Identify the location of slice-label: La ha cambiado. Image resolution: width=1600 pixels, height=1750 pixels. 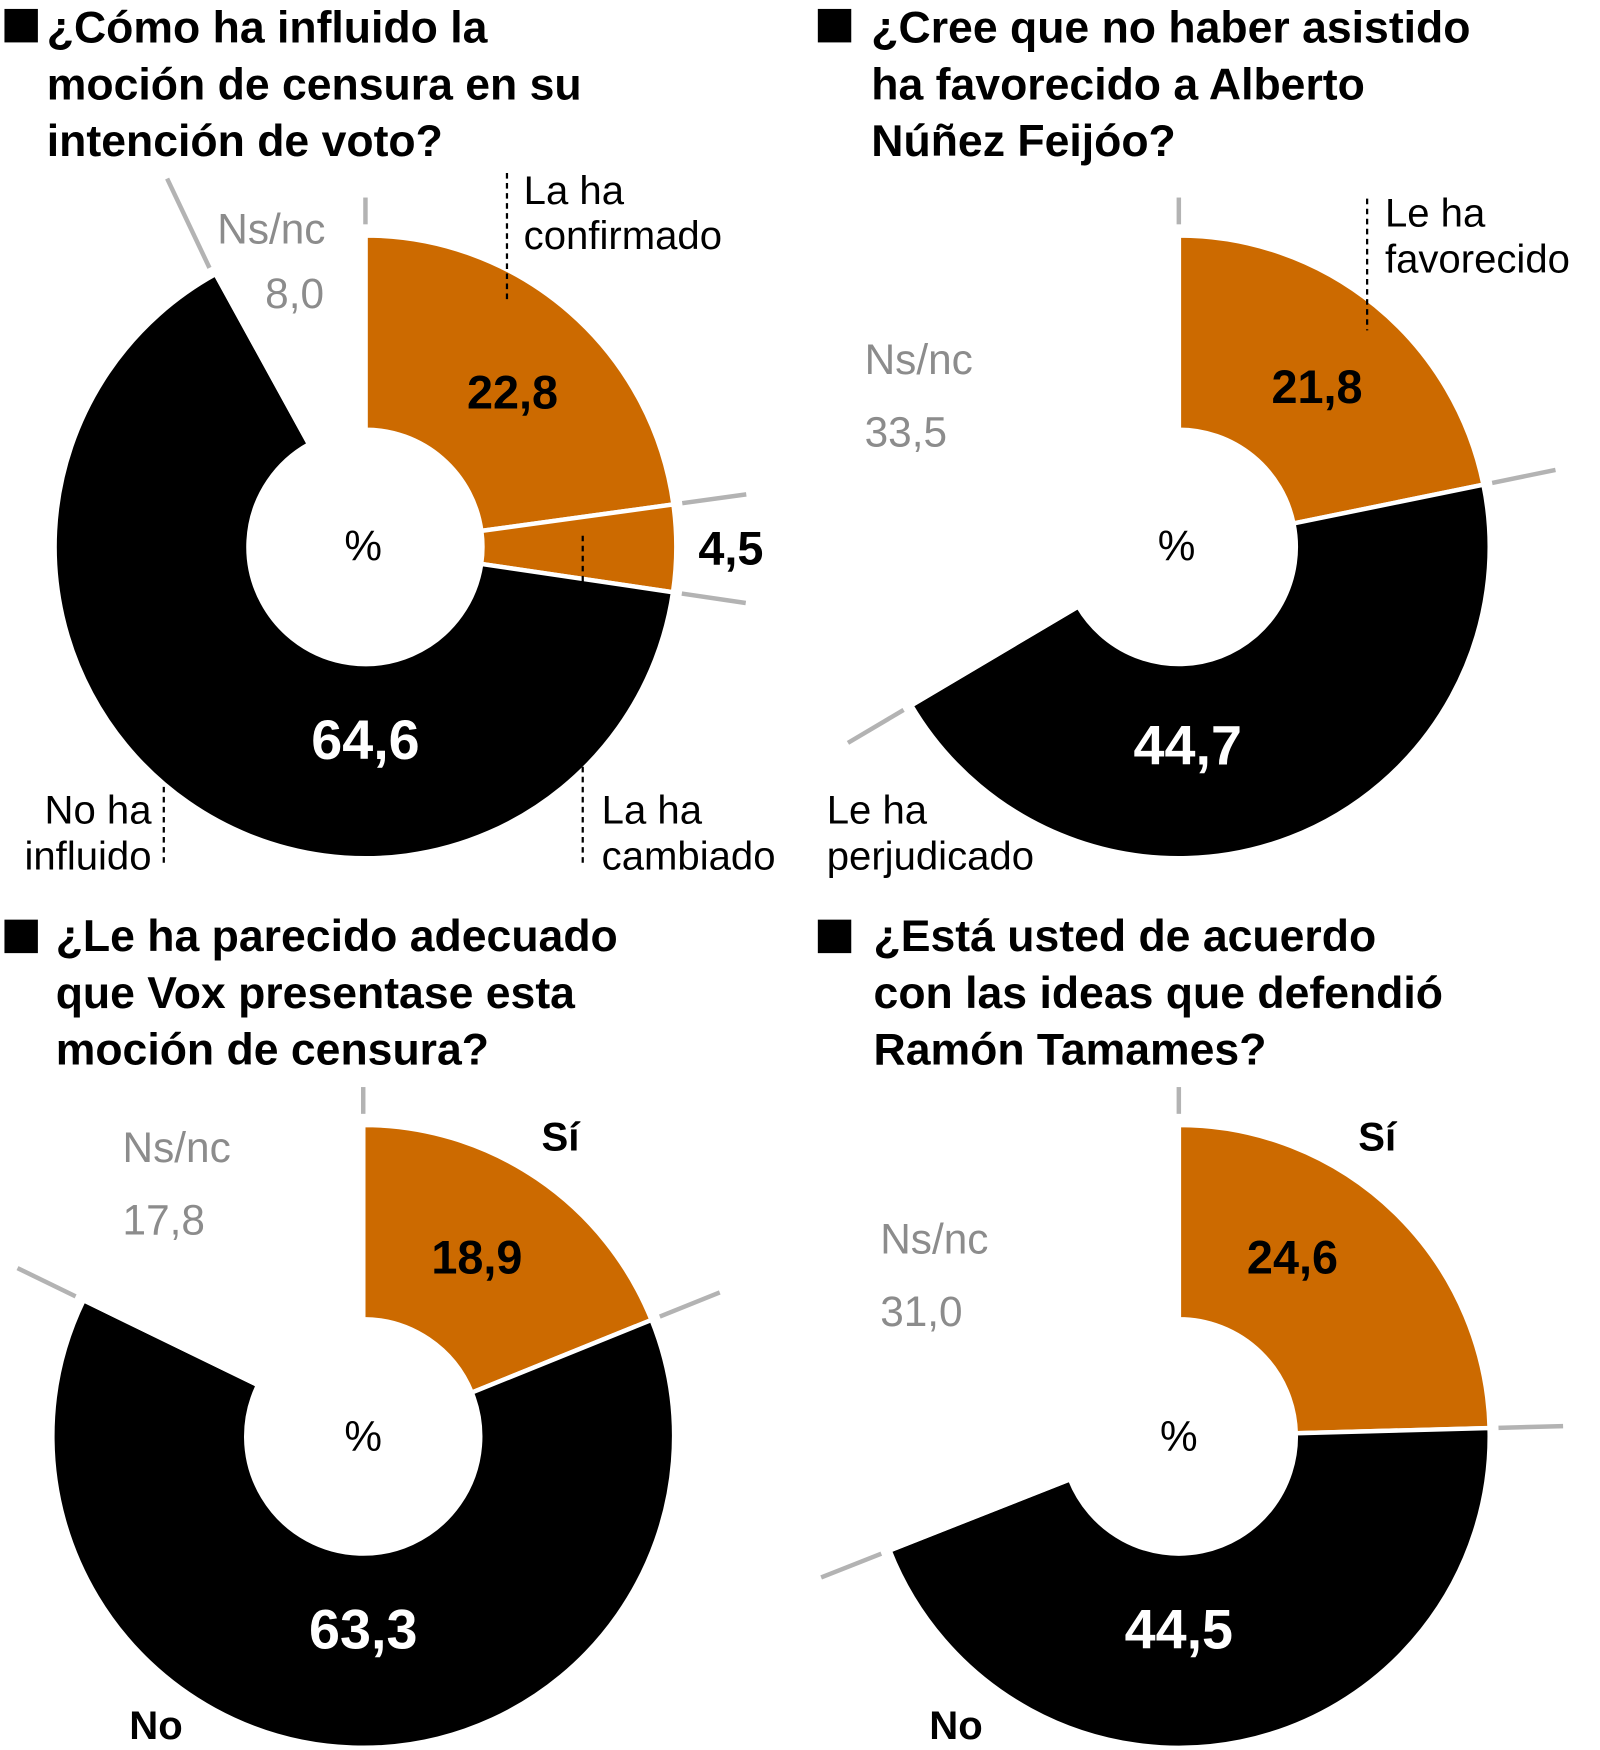
(689, 833).